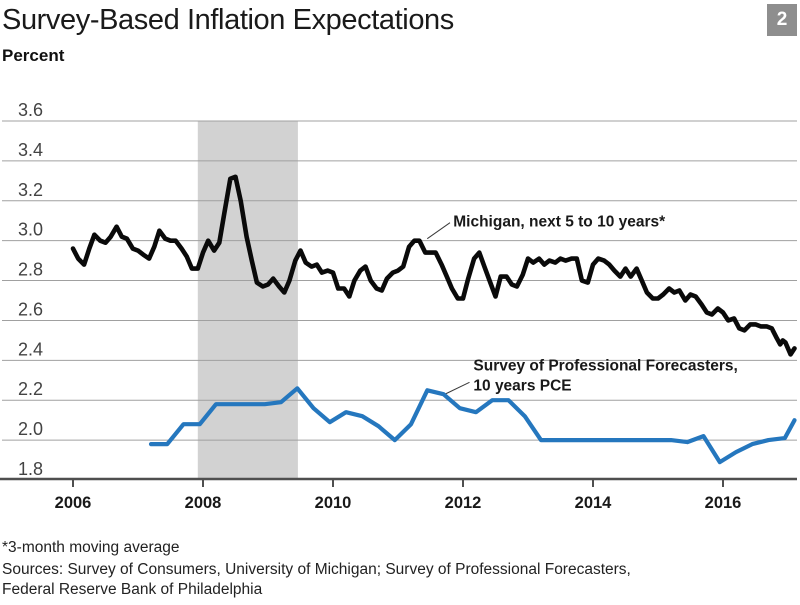  What do you see at coordinates (30, 429) in the screenshot?
I see `y-tick-label: 2.0` at bounding box center [30, 429].